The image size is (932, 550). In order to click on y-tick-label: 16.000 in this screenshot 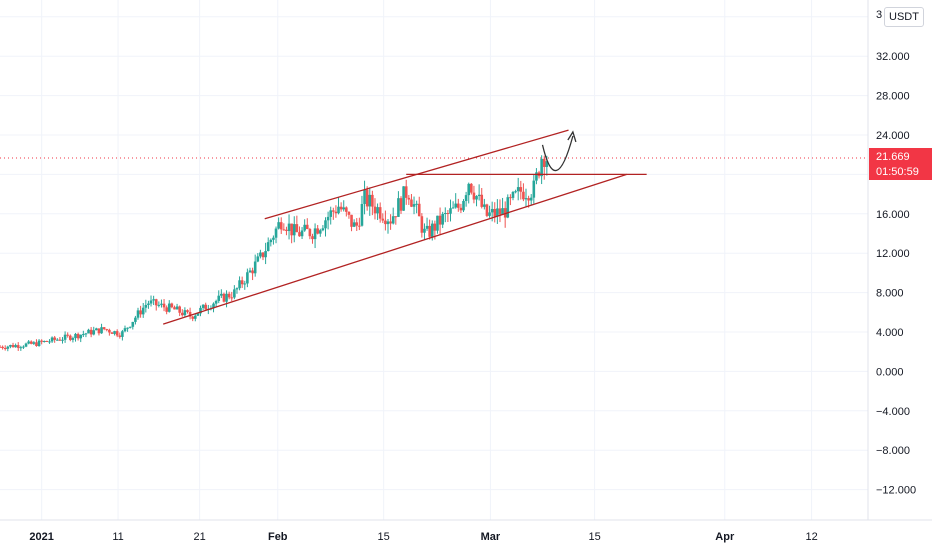, I will do `click(893, 215)`.